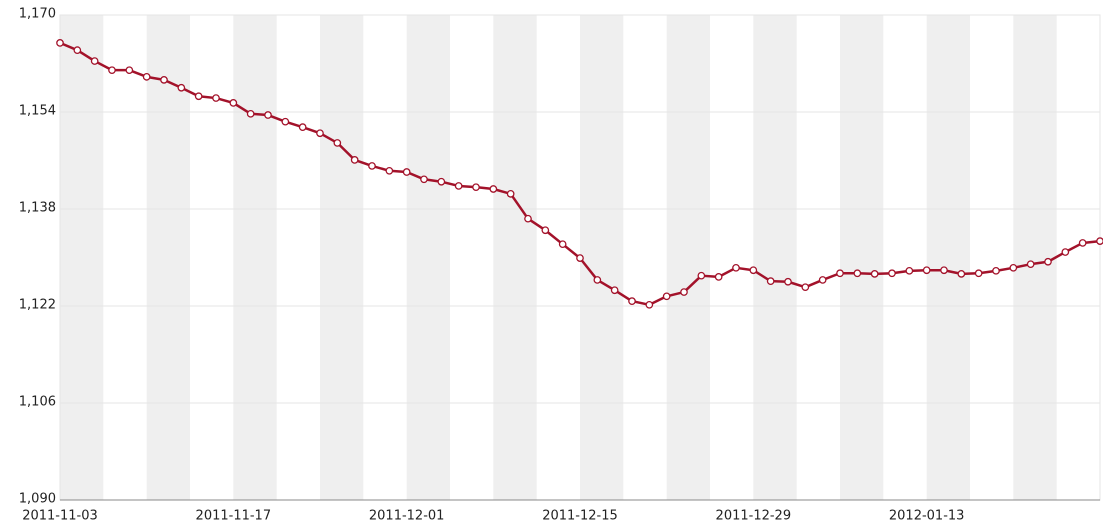 The height and width of the screenshot is (532, 1103). Describe the element at coordinates (754, 516) in the screenshot. I see `x-tick-label: 2011-12-29` at that location.